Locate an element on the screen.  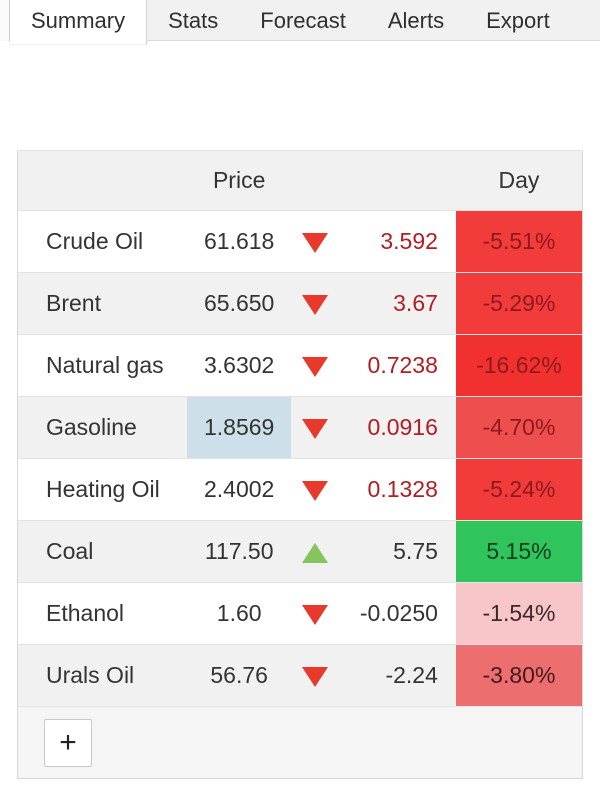
tab-forecast: Forecast is located at coordinates (303, 20).